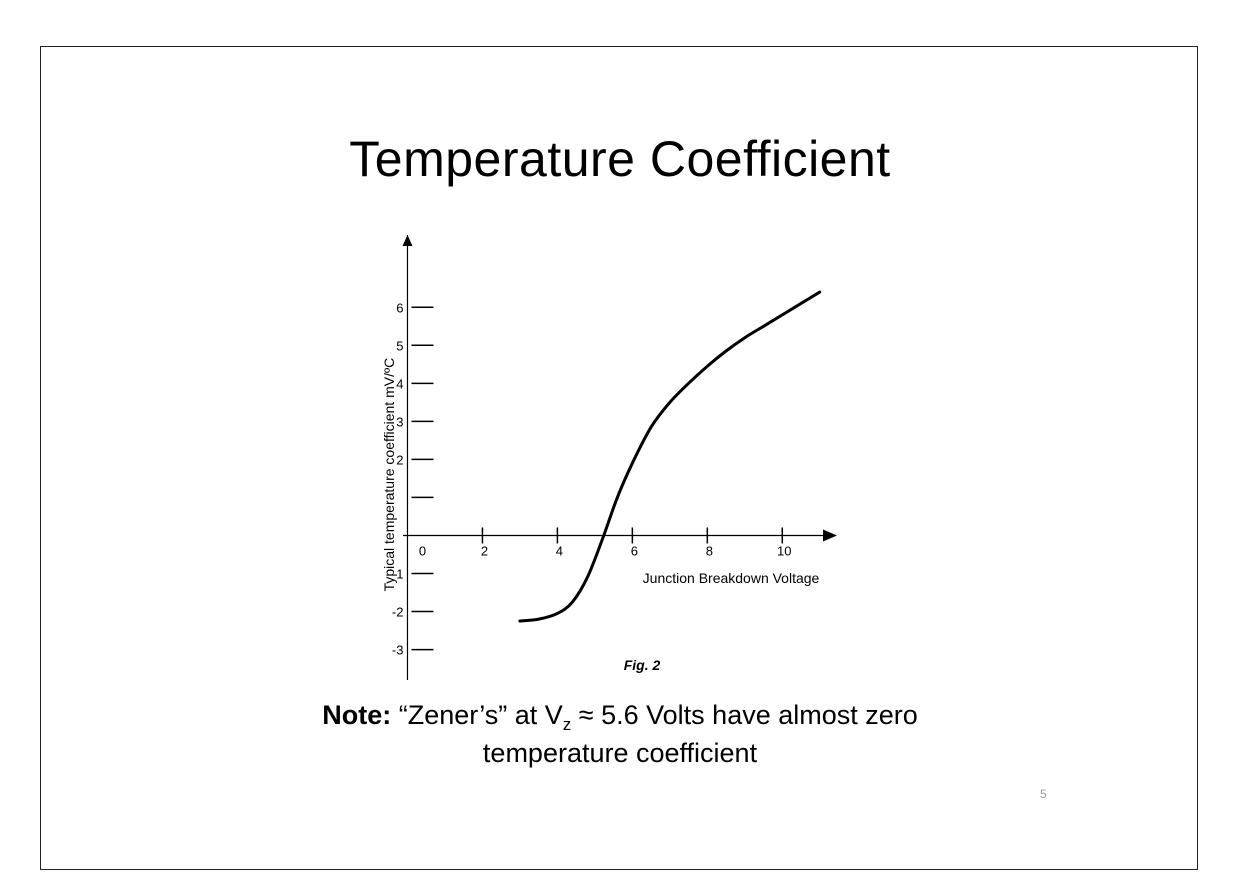  I want to click on note-line-2: temperature coefficient, so click(620, 753).